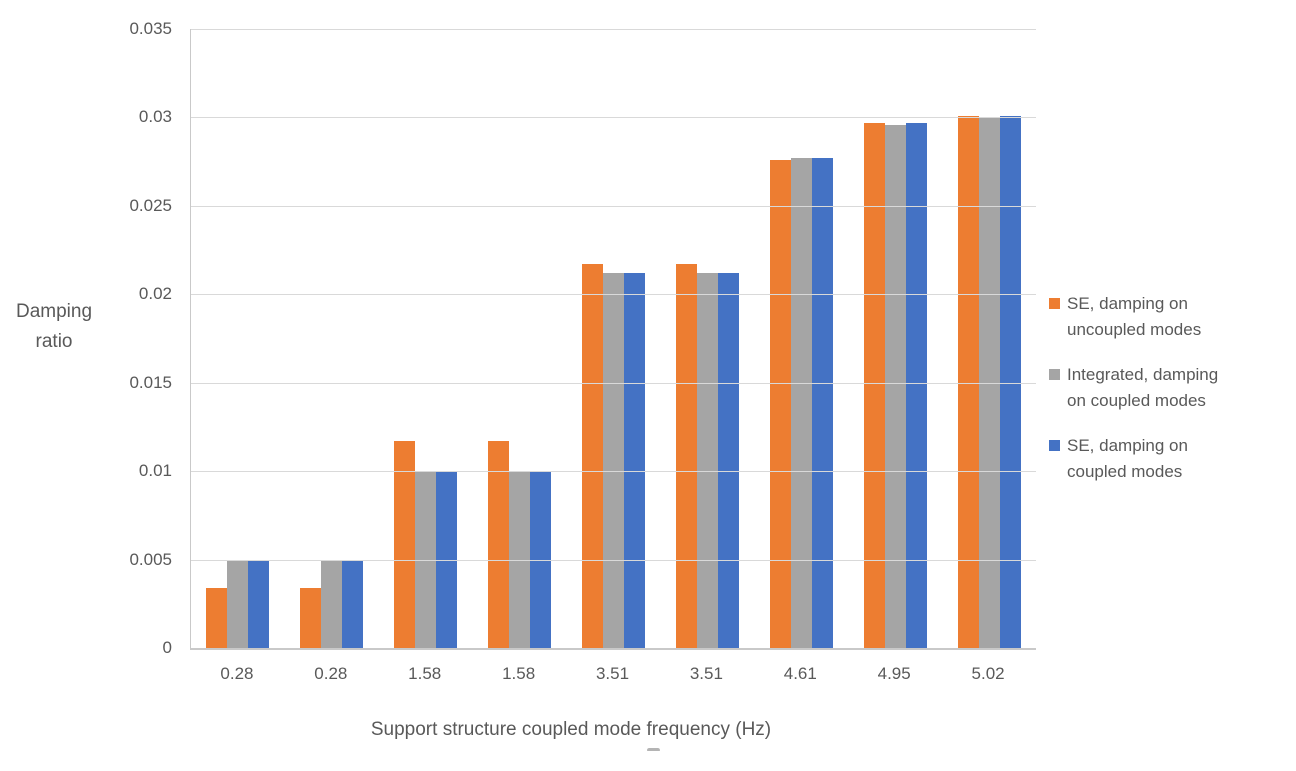  What do you see at coordinates (613, 295) in the screenshot?
I see `gridline-0.02` at bounding box center [613, 295].